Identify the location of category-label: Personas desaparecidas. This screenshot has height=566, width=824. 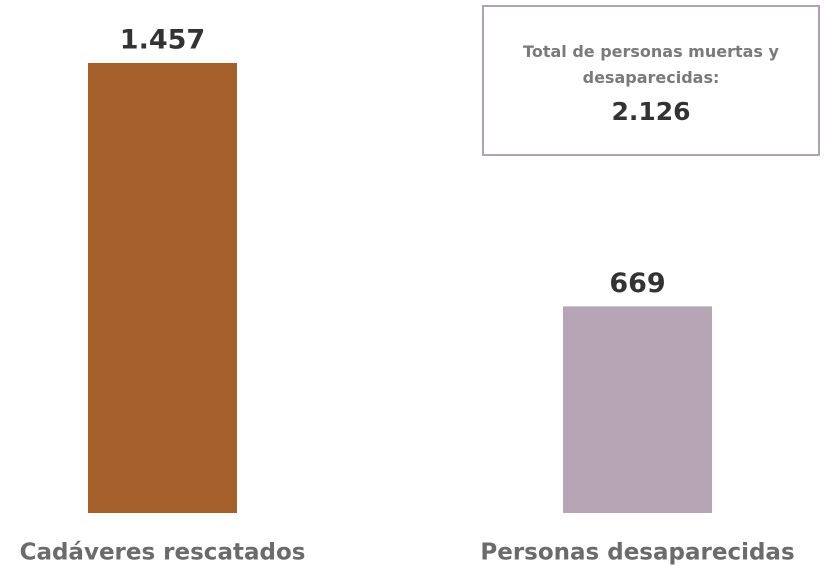
(637, 553).